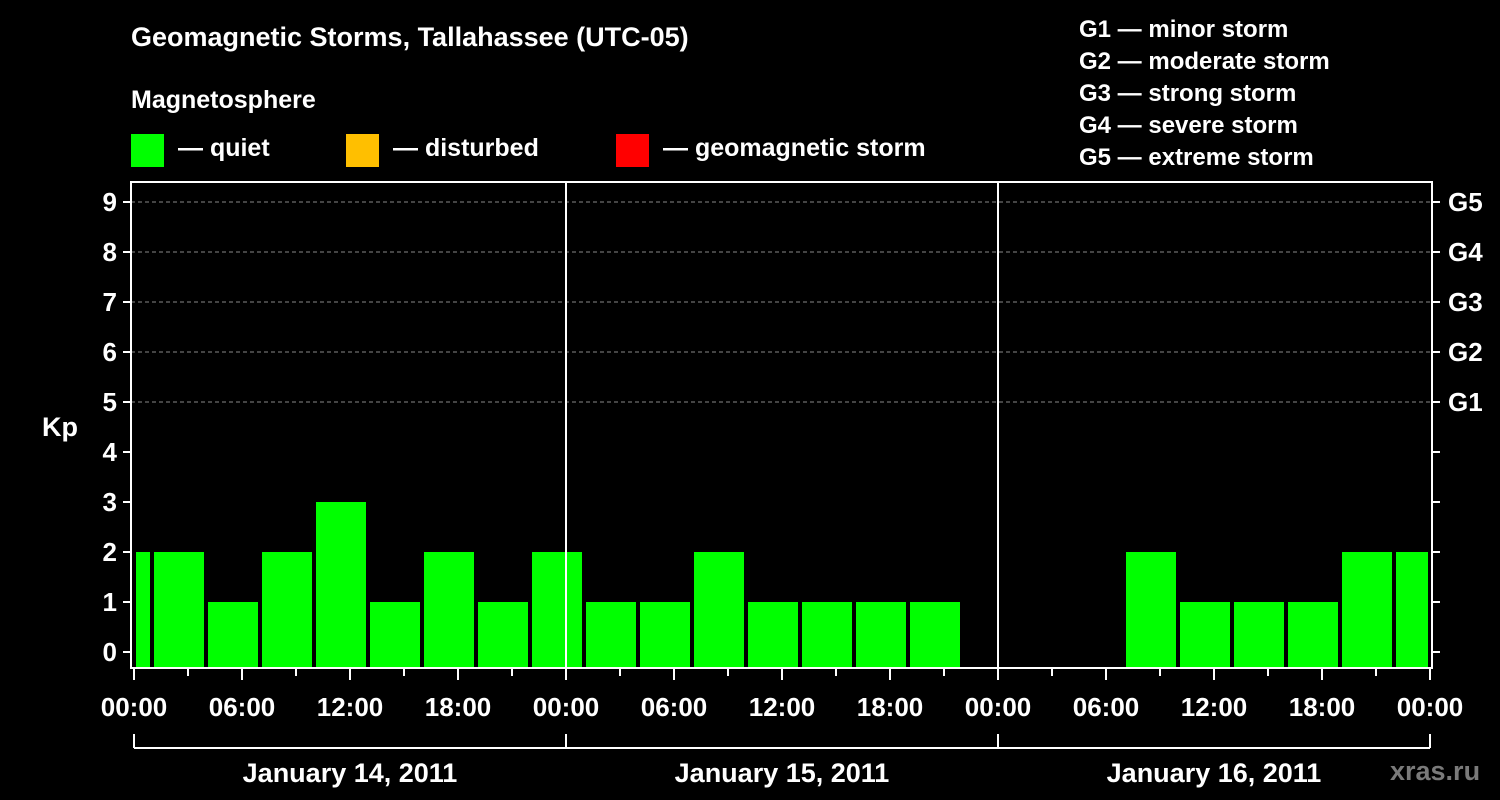 This screenshot has height=800, width=1500. I want to click on right-tick-label-g1: G1, so click(1465, 402).